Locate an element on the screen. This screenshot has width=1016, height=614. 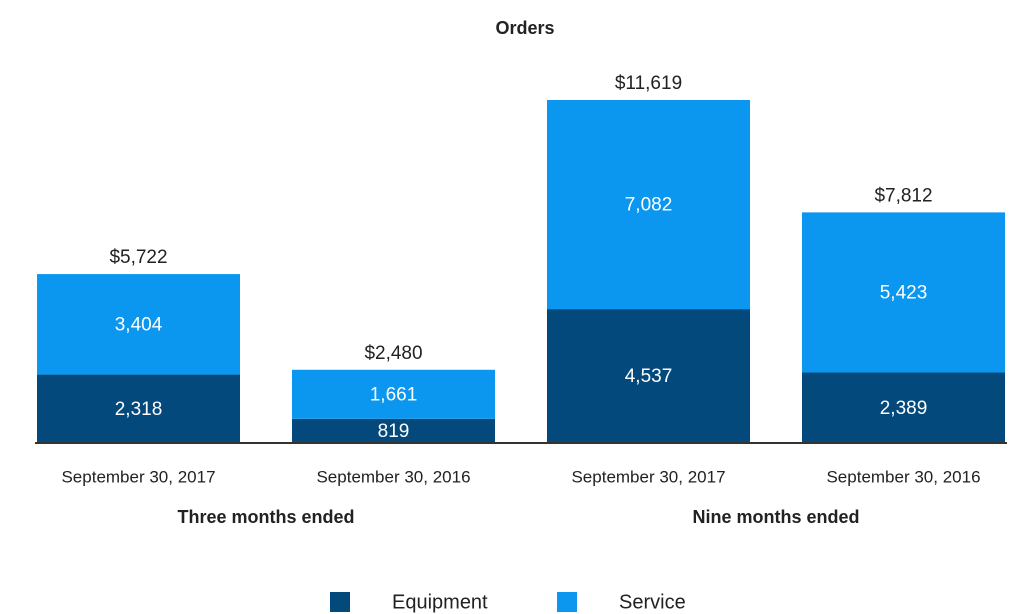
total-label: $2,480 is located at coordinates (393, 353).